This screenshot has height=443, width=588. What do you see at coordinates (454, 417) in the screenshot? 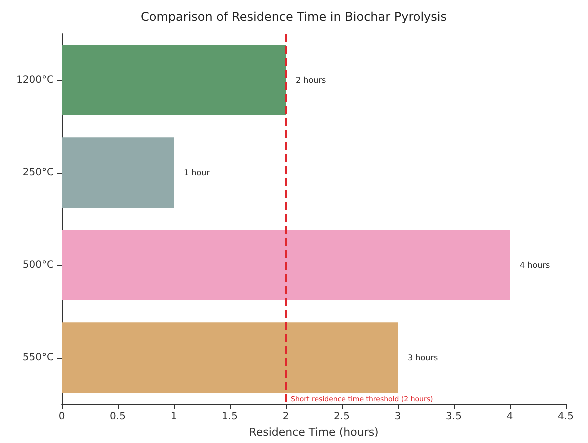
I see `x-tick-label: 3.5` at bounding box center [454, 417].